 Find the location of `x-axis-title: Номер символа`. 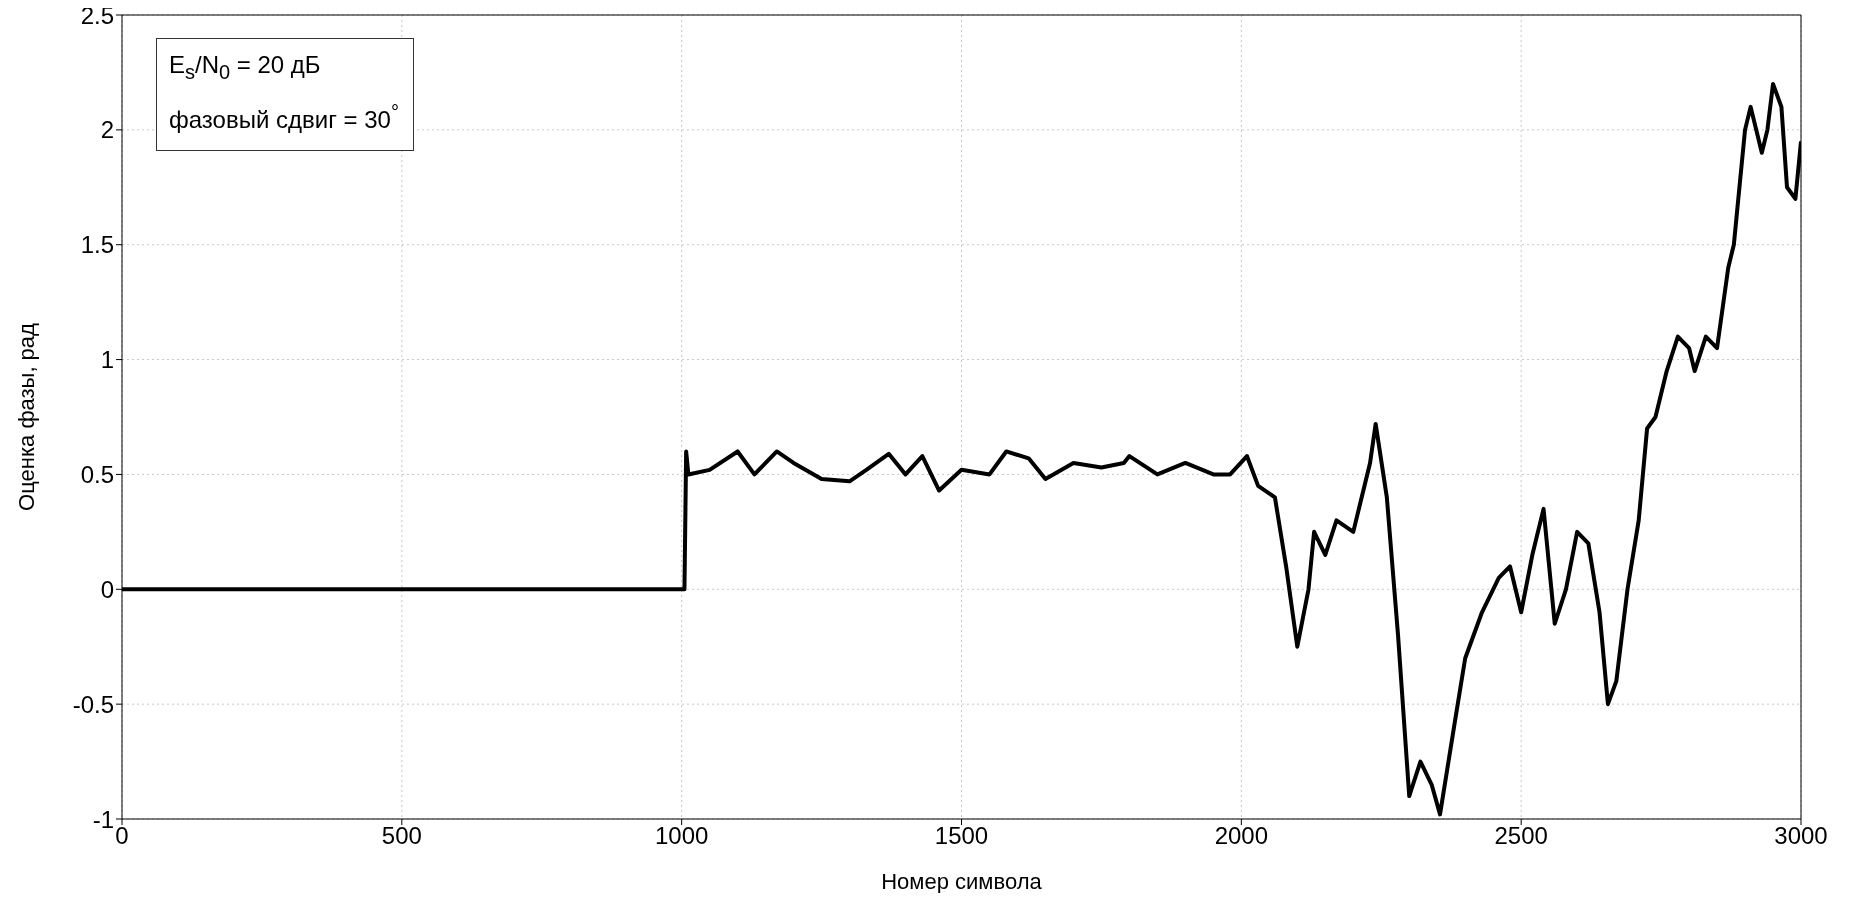

x-axis-title: Номер символа is located at coordinates (962, 881).